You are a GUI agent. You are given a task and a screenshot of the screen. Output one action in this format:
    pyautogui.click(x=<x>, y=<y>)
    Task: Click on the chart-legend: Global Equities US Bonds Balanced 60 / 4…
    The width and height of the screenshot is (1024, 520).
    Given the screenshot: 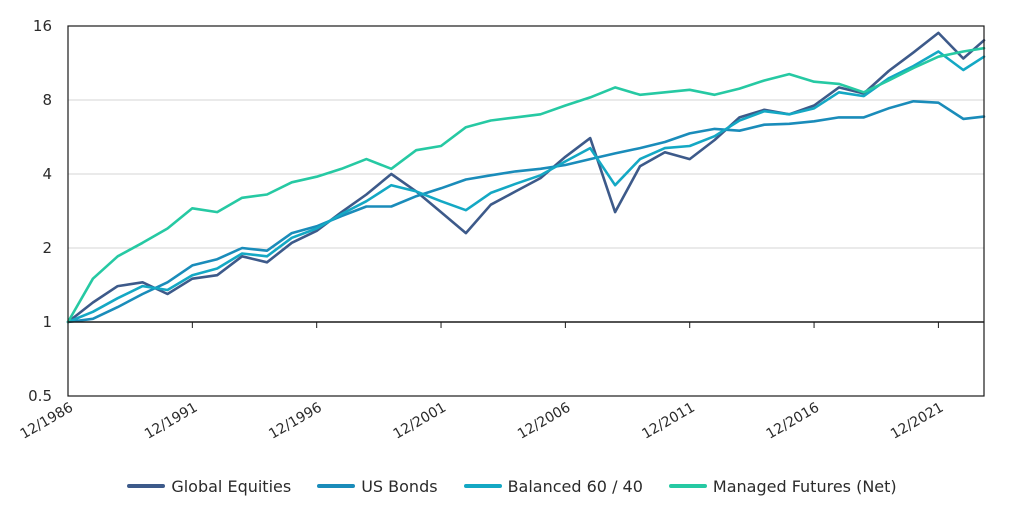 What is the action you would take?
    pyautogui.click(x=512, y=486)
    